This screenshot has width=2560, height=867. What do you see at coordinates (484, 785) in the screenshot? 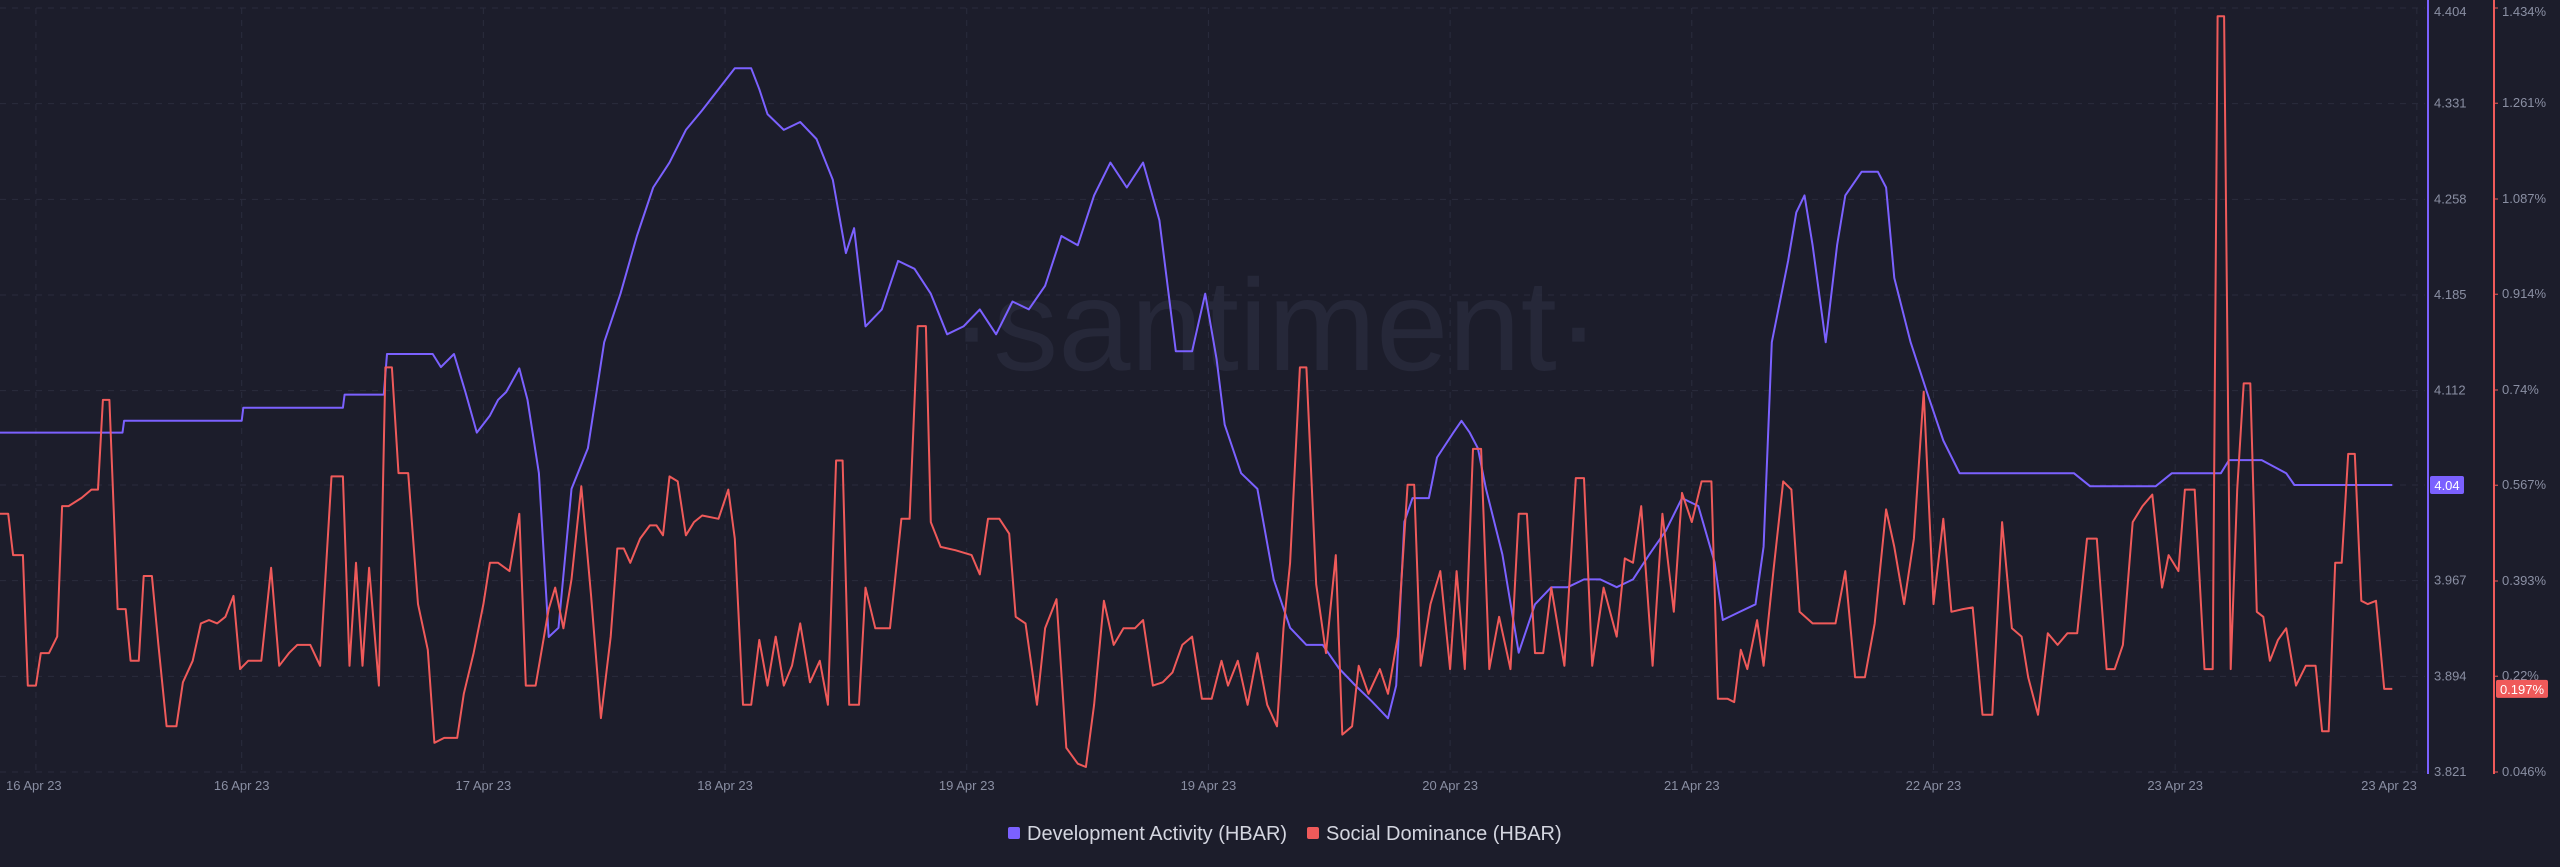
I see `x-tick-label: 17 Apr 23` at bounding box center [484, 785].